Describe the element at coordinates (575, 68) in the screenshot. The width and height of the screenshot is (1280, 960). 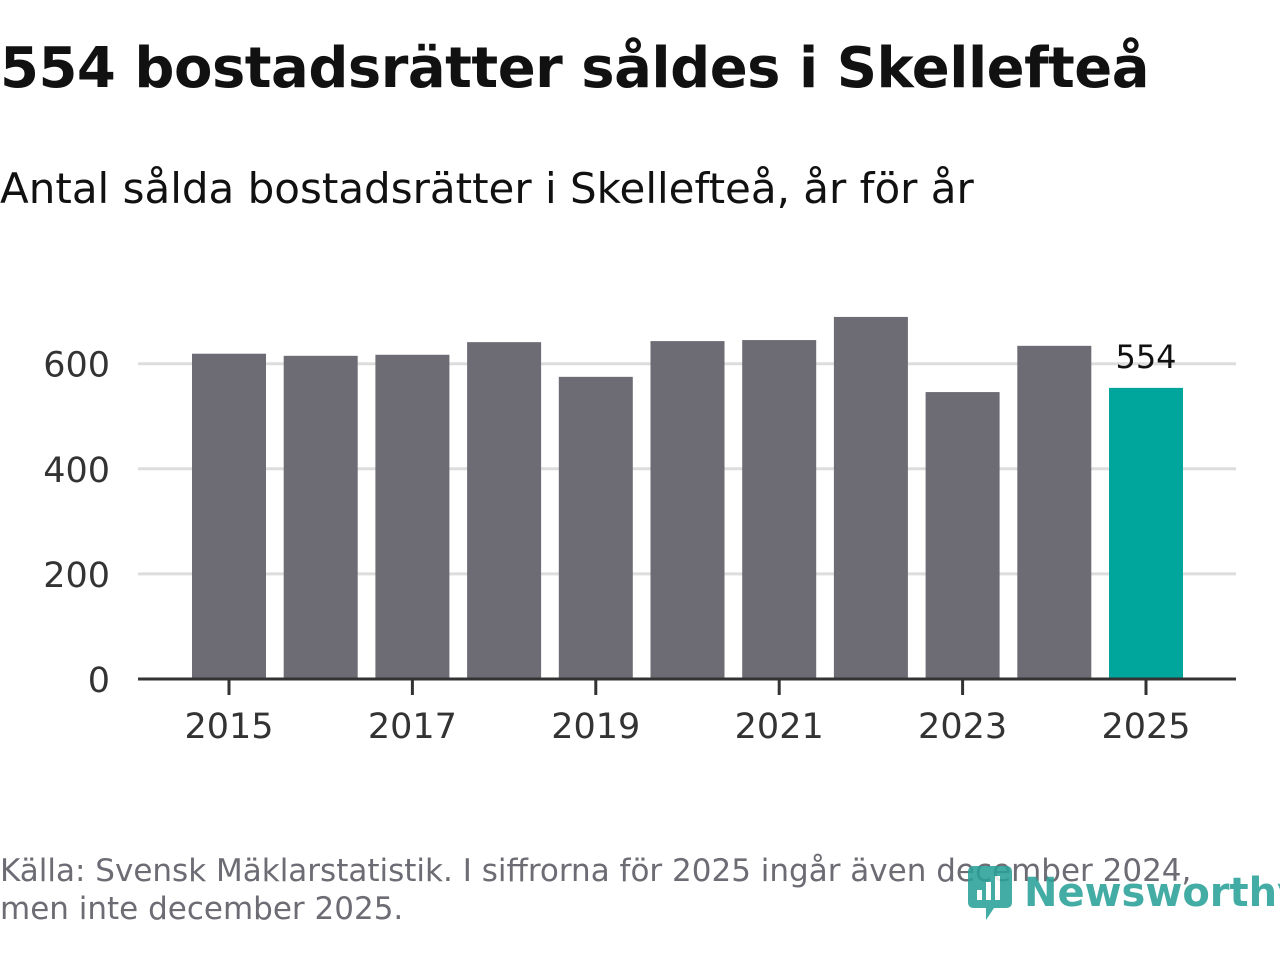
I see `chart-title: 554 bostadsrätter såldes i Skellefteå` at that location.